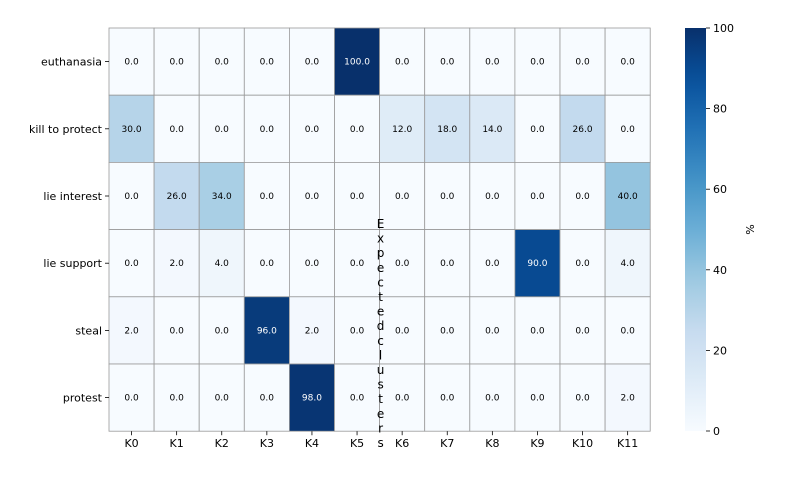  Describe the element at coordinates (71, 62) in the screenshot. I see `row-label: euthanasia` at that location.